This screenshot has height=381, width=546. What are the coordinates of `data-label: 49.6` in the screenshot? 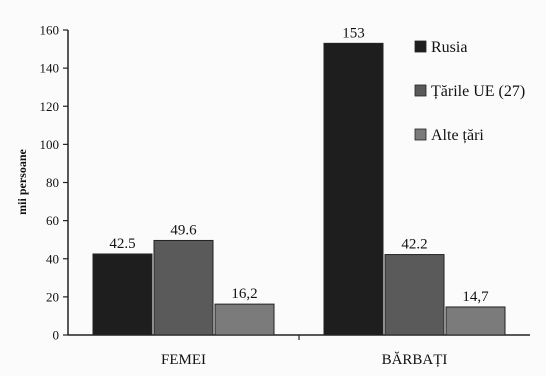 It's located at (183, 230).